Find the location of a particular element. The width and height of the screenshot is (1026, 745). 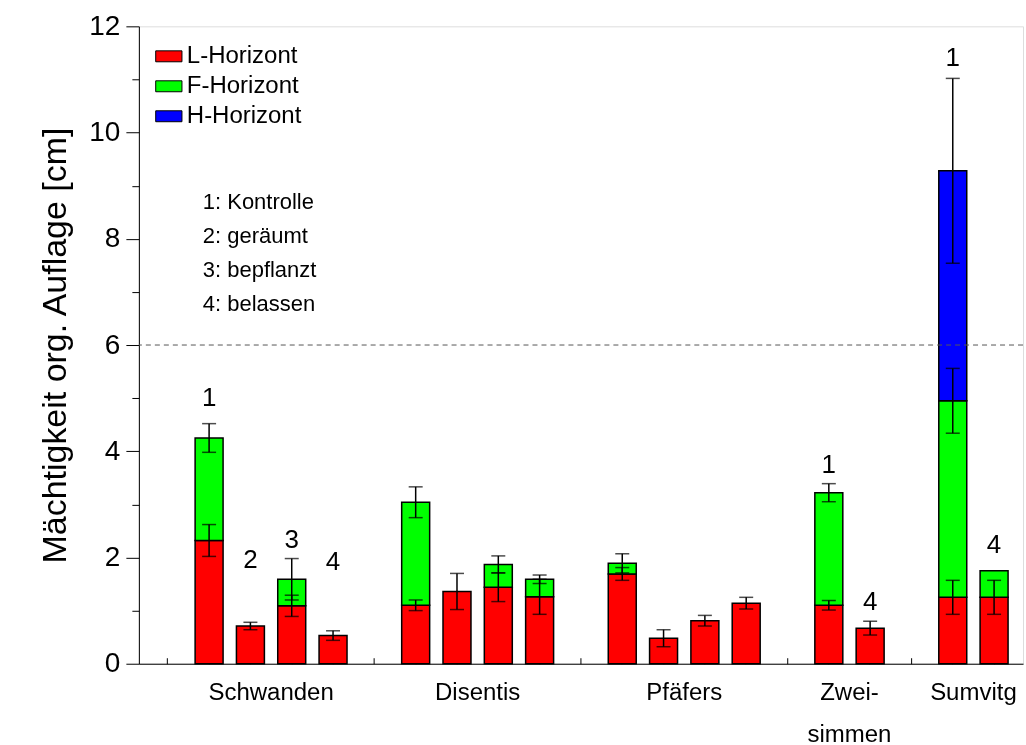

y-tick-label: 10 is located at coordinates (105, 132).